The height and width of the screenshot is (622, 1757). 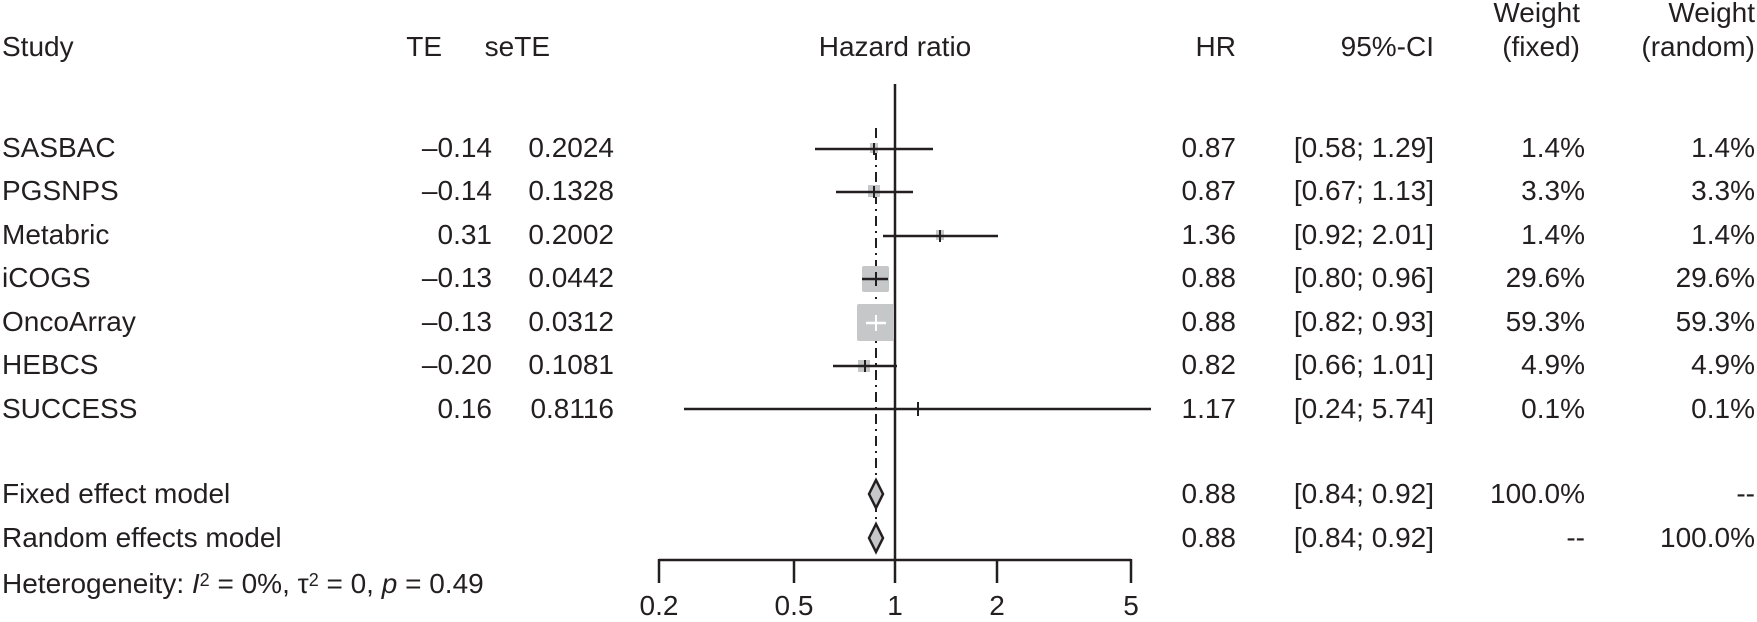 What do you see at coordinates (895, 605) in the screenshot?
I see `x-tick-label: 1` at bounding box center [895, 605].